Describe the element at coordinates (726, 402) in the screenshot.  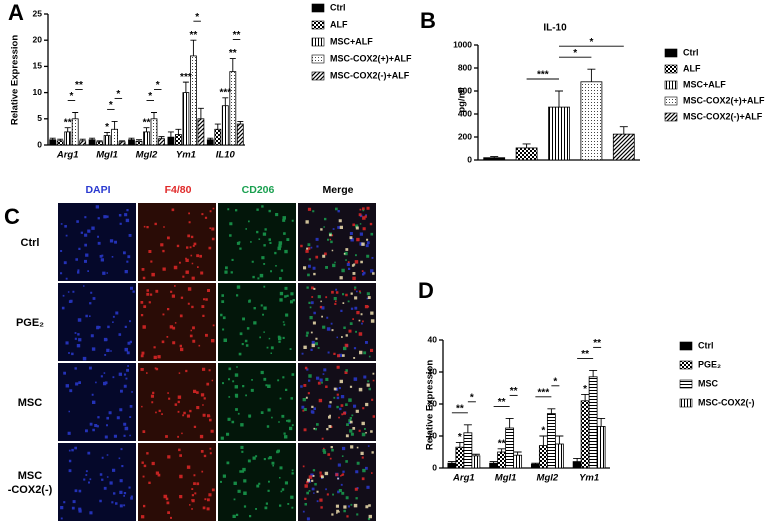
I see `legend-label: MSC-COX2(-)` at that location.